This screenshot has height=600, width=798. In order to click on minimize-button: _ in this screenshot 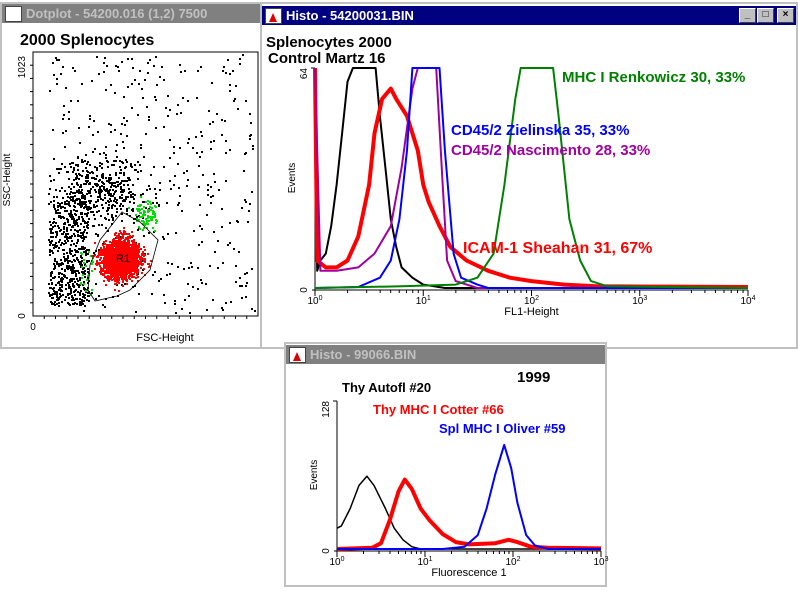, I will do `click(747, 15)`.